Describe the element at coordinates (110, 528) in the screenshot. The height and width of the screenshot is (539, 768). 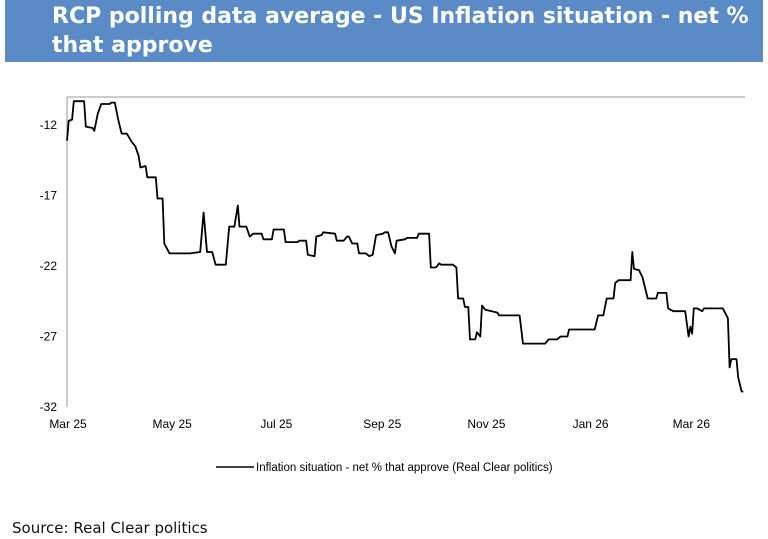
I see `source-note: Source: Real Clear politics` at that location.